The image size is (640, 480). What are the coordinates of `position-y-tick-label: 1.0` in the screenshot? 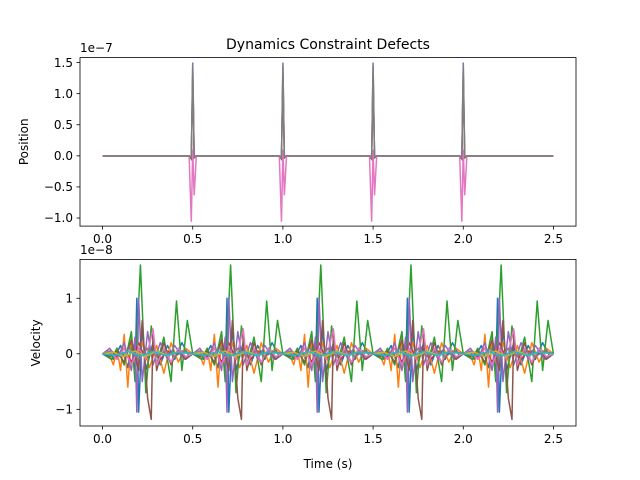 It's located at (63, 94).